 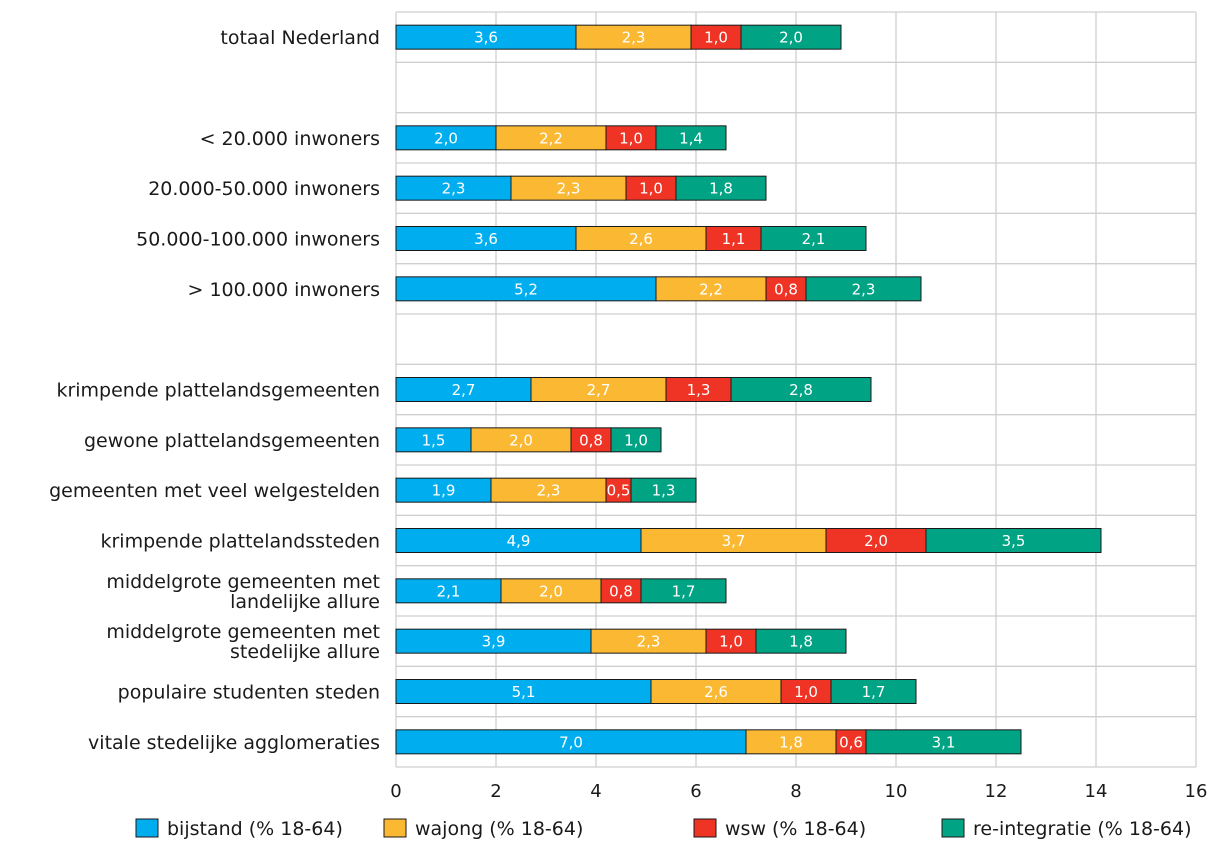 I want to click on x-tick-label: 8, so click(x=795, y=791).